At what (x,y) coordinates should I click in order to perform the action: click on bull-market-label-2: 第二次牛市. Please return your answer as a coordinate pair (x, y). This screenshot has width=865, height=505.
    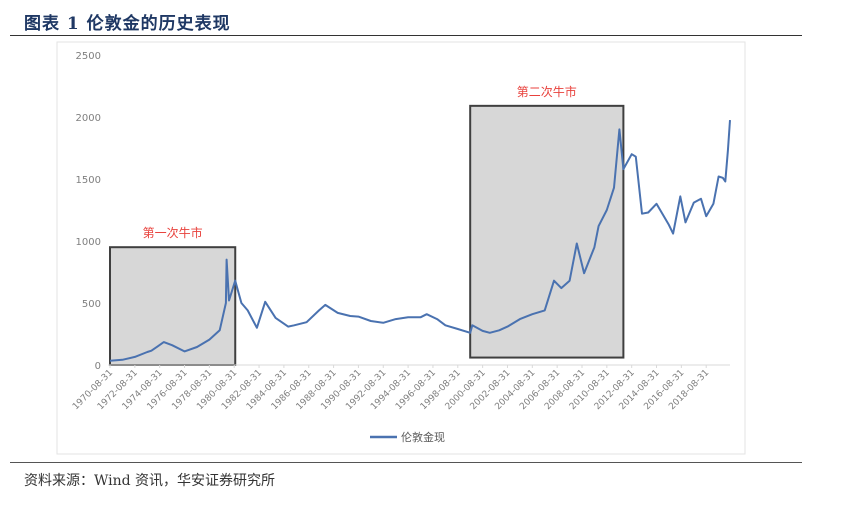
    Looking at the image, I should click on (547, 91).